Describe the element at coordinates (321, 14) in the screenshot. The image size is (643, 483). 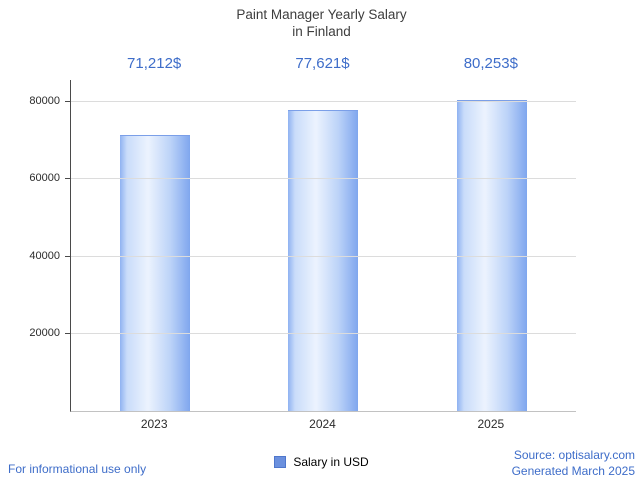
I see `chart-title-line1: Paint Manager Yearly Salary` at that location.